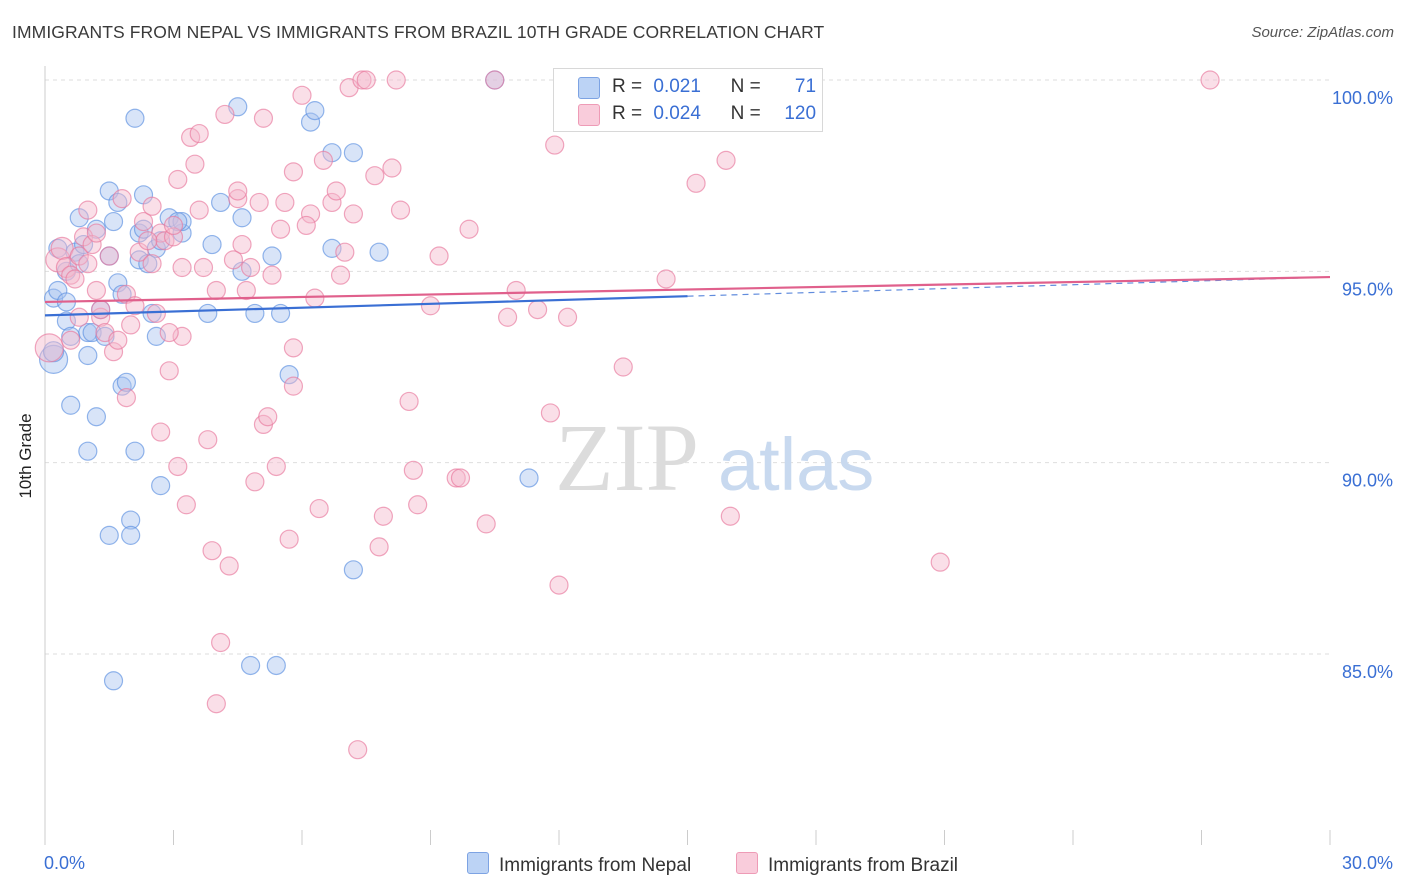 This screenshot has height=892, width=1406. What do you see at coordinates (688, 100) in the screenshot?
I see `stats-legend: R = 0.021 N = 71 R = 0.024 N = 120` at bounding box center [688, 100].